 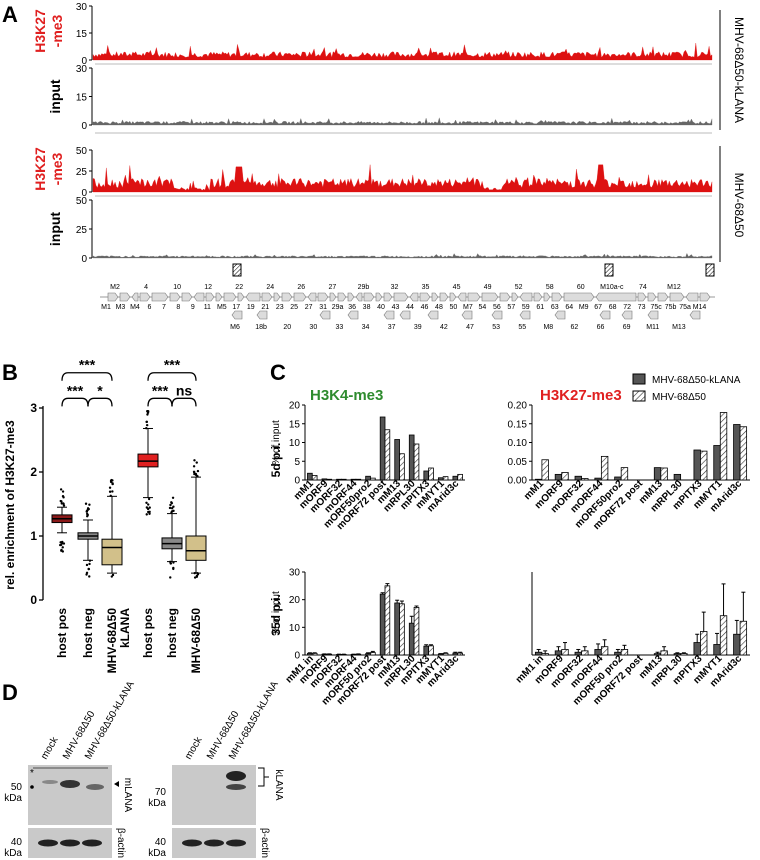 What do you see at coordinates (627, 327) in the screenshot?
I see `gene-label: 69` at bounding box center [627, 327].